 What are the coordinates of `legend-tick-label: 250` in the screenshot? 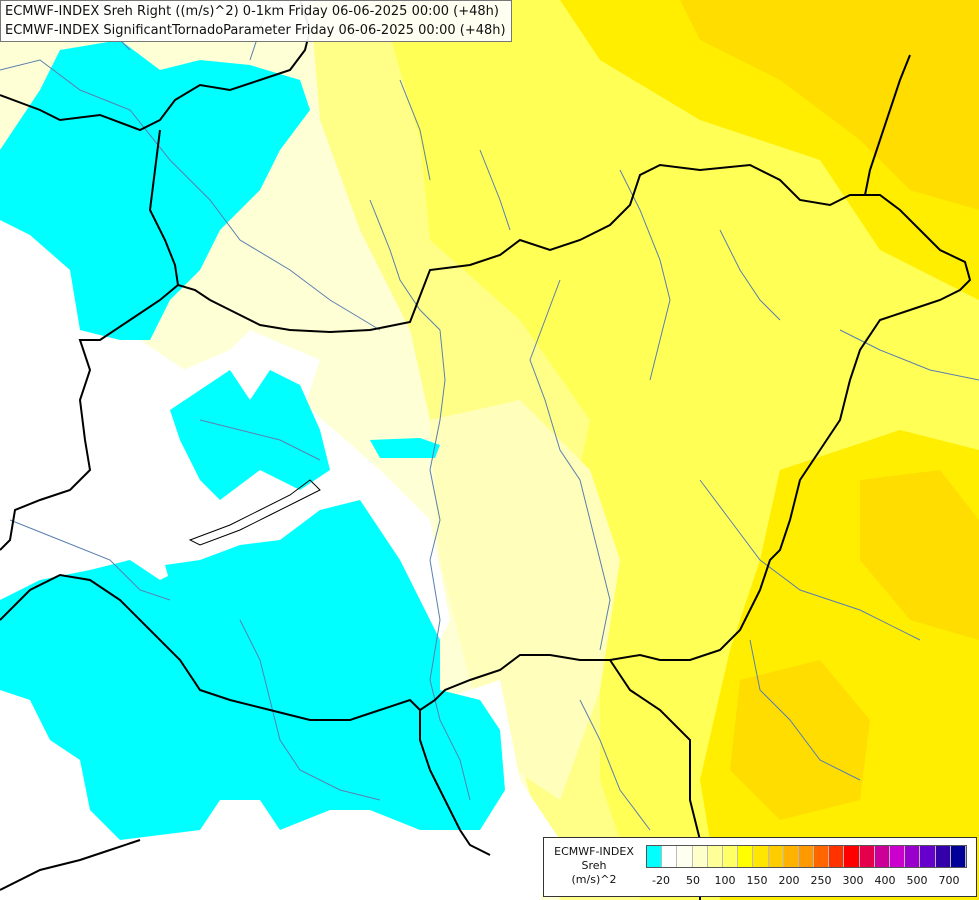 It's located at (821, 880).